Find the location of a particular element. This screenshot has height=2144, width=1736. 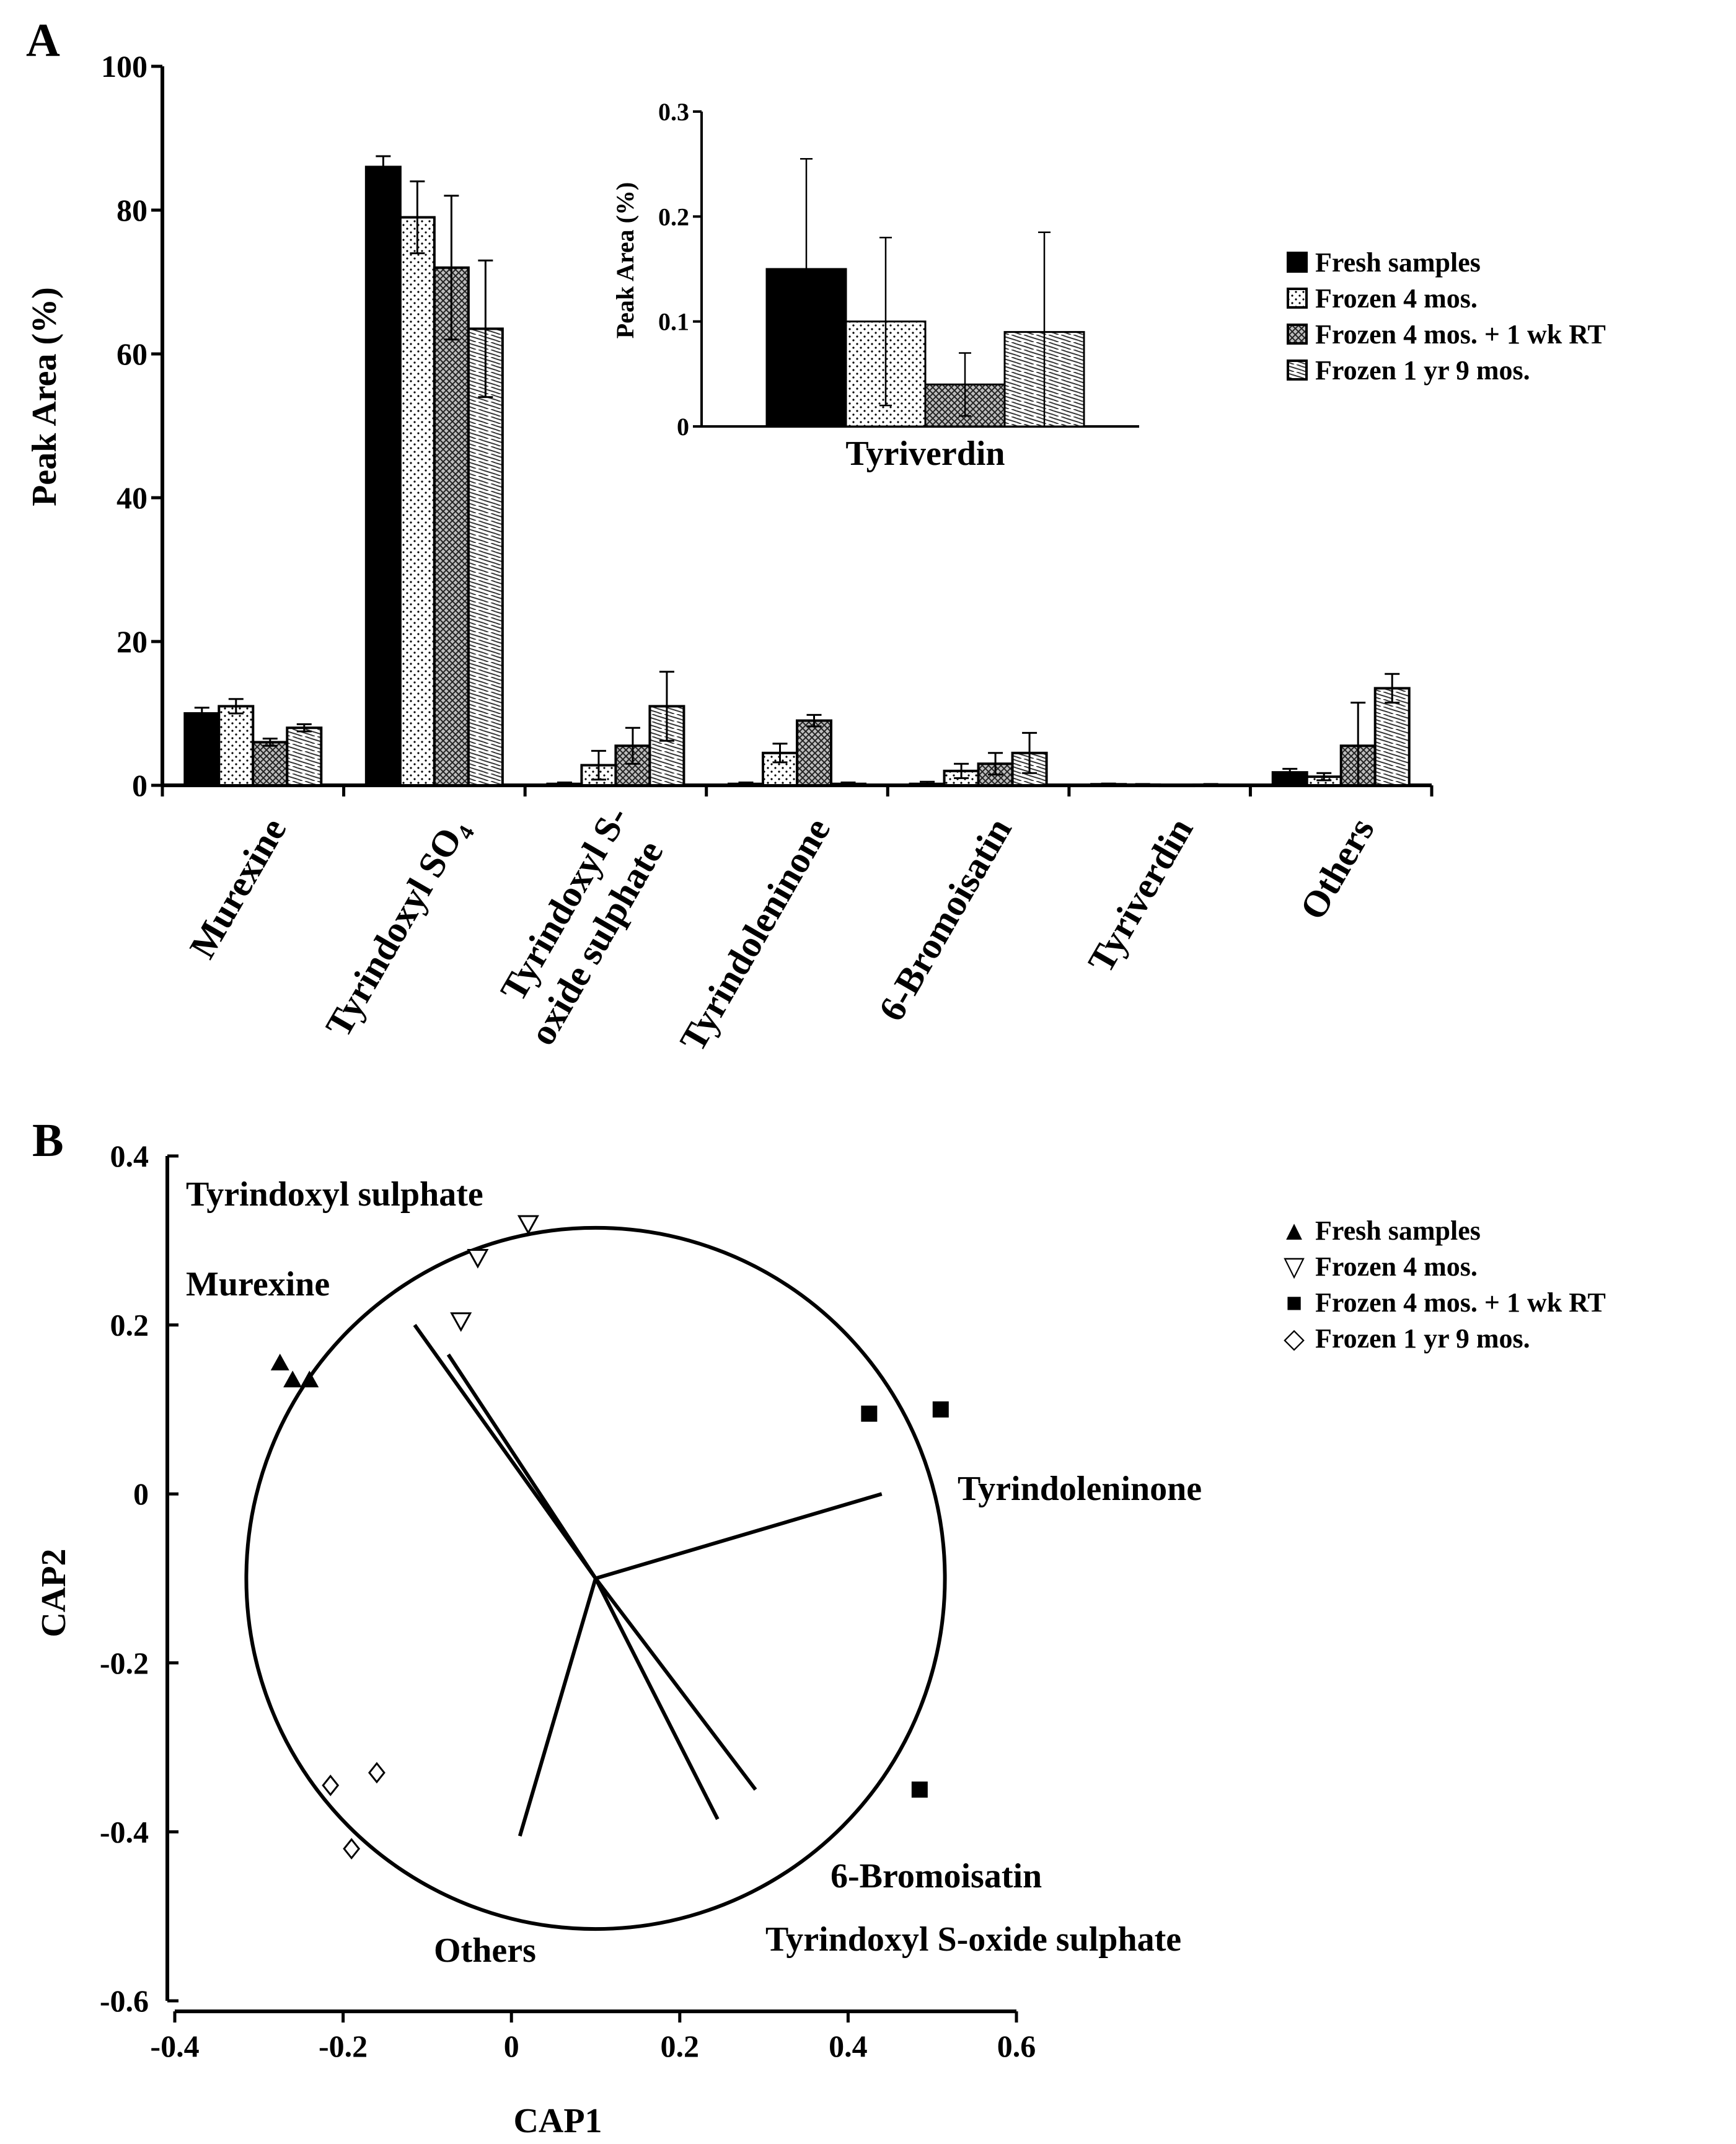

bar-chart-category-label: Tyrindoleninone is located at coordinates (755, 935).